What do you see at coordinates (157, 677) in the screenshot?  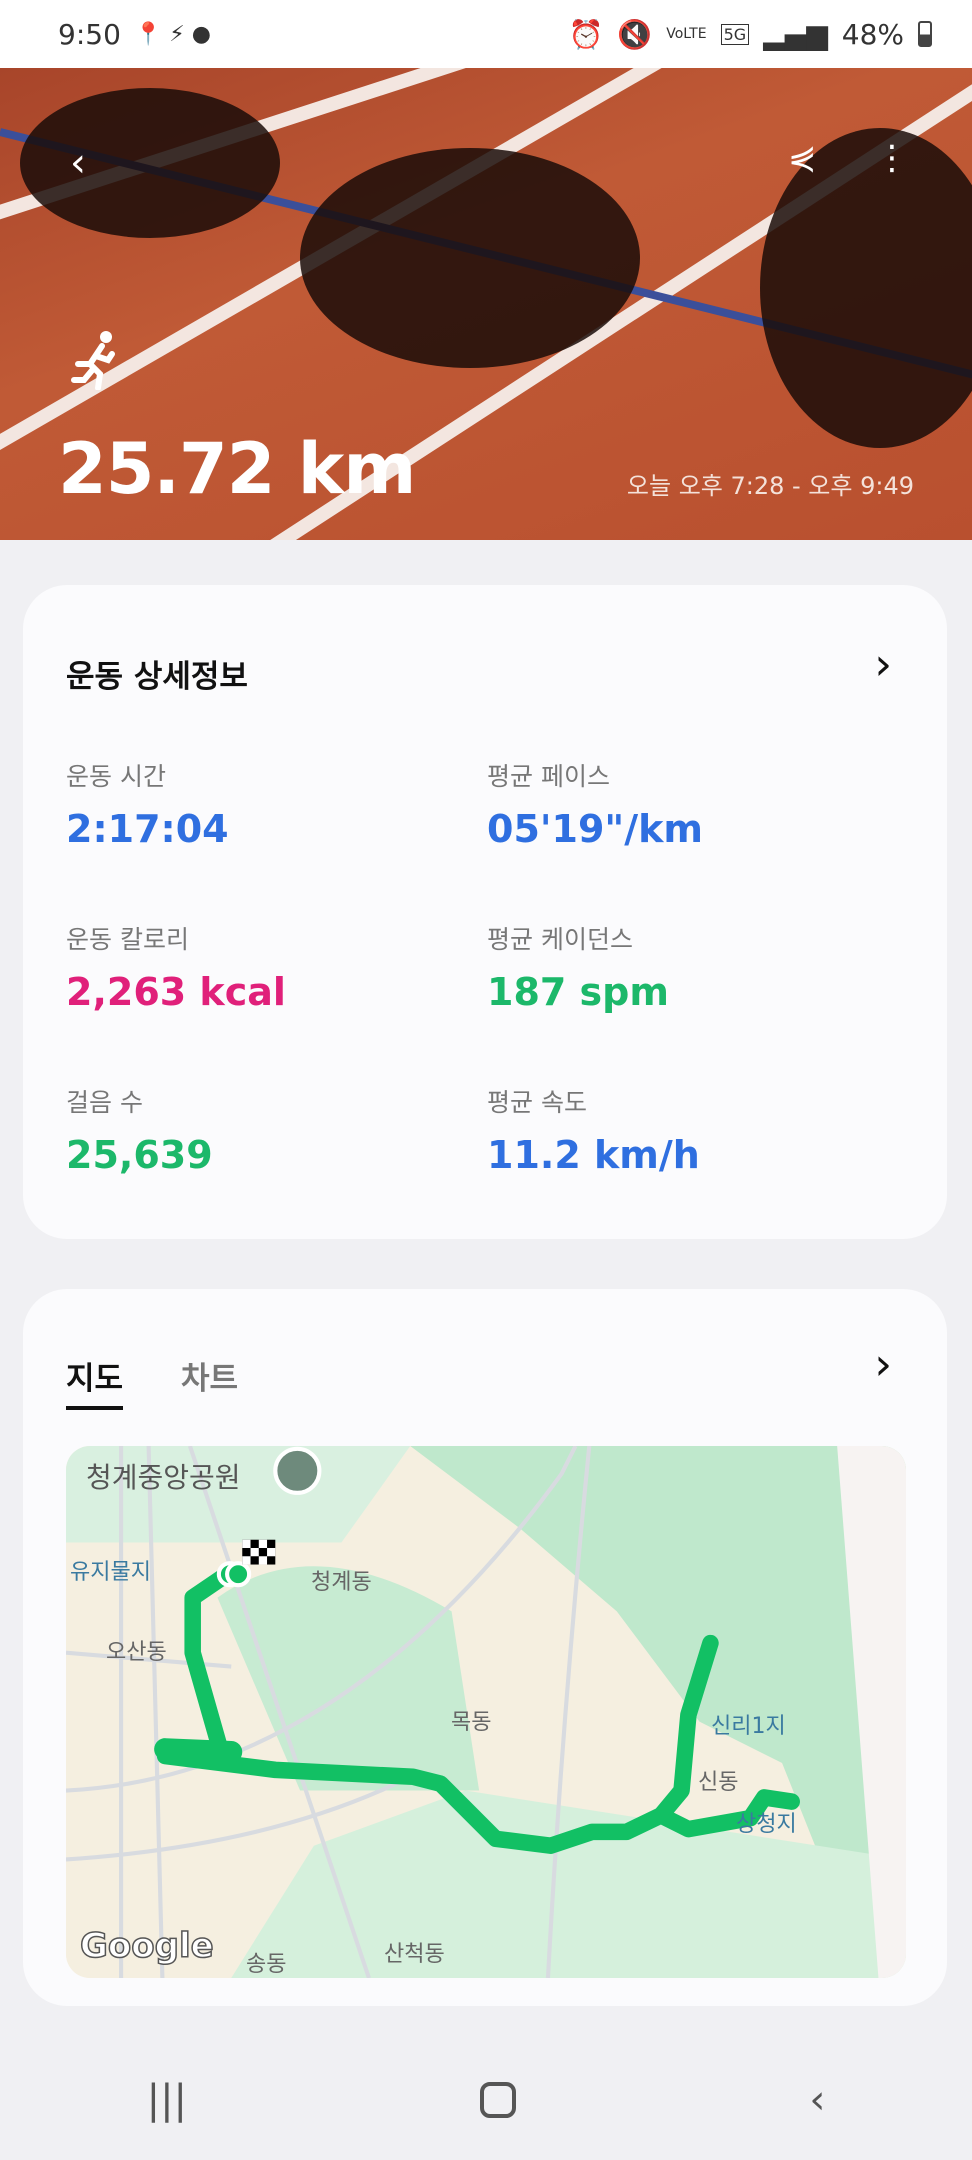 I see `card-title: 운동 상세정보` at bounding box center [157, 677].